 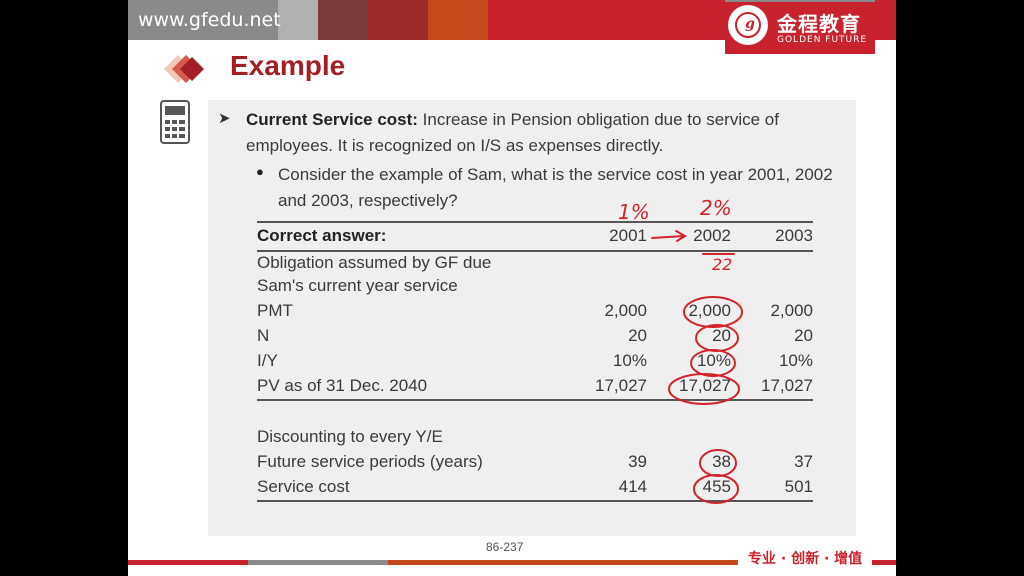 What do you see at coordinates (350, 436) in the screenshot?
I see `row-label: Discounting to every Y/E` at bounding box center [350, 436].